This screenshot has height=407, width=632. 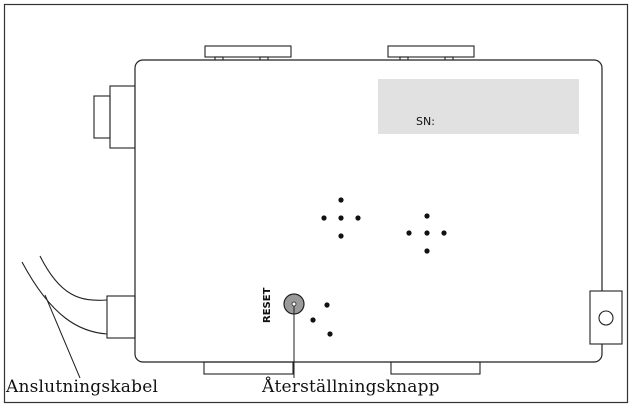 I want to click on connection-cable, so click(x=78, y=297).